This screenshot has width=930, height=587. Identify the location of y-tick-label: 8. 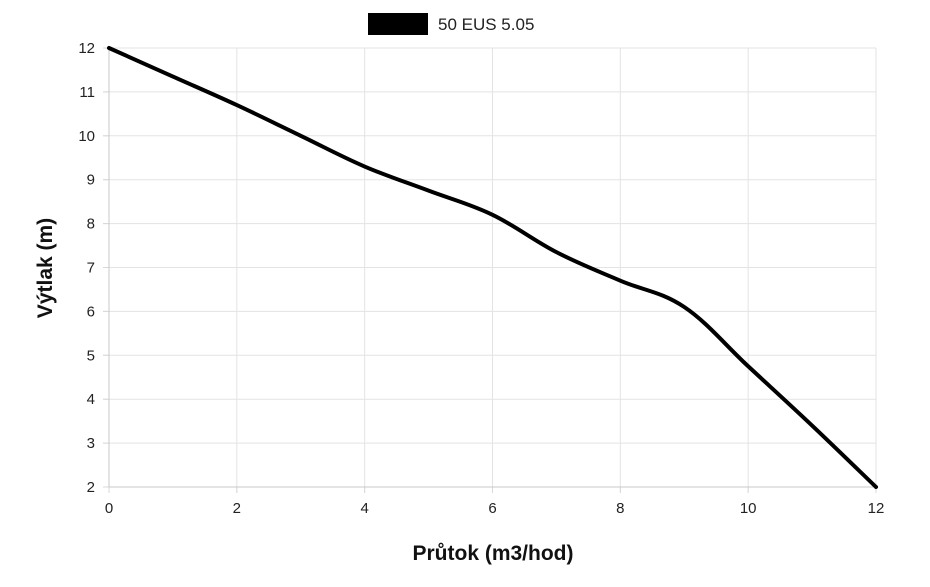
(91, 224).